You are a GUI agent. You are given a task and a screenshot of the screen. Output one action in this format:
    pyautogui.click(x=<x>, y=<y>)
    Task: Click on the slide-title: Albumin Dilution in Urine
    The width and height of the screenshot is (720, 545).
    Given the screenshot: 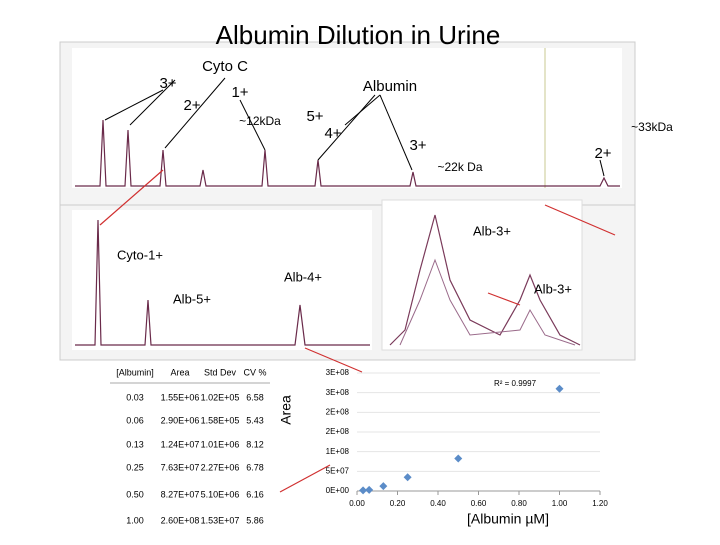 What is the action you would take?
    pyautogui.click(x=358, y=35)
    